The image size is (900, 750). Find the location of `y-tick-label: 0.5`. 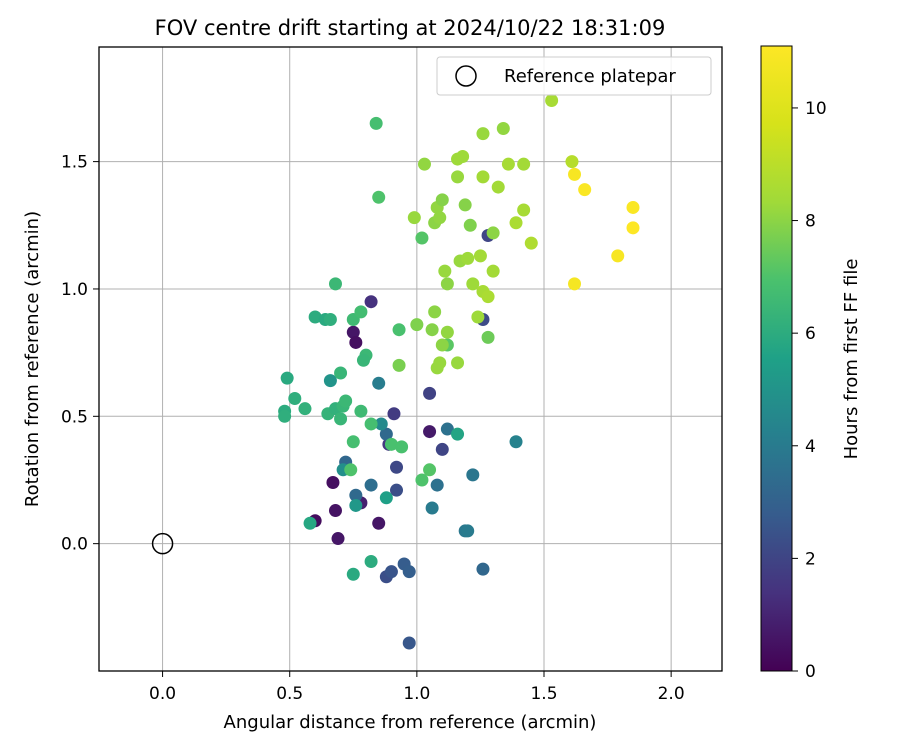

y-tick-label: 0.5 is located at coordinates (74, 417).